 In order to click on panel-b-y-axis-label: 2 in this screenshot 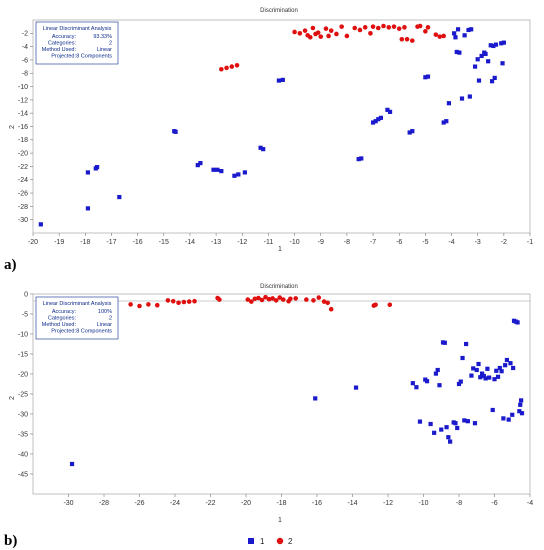, I will do `click(12, 398)`.